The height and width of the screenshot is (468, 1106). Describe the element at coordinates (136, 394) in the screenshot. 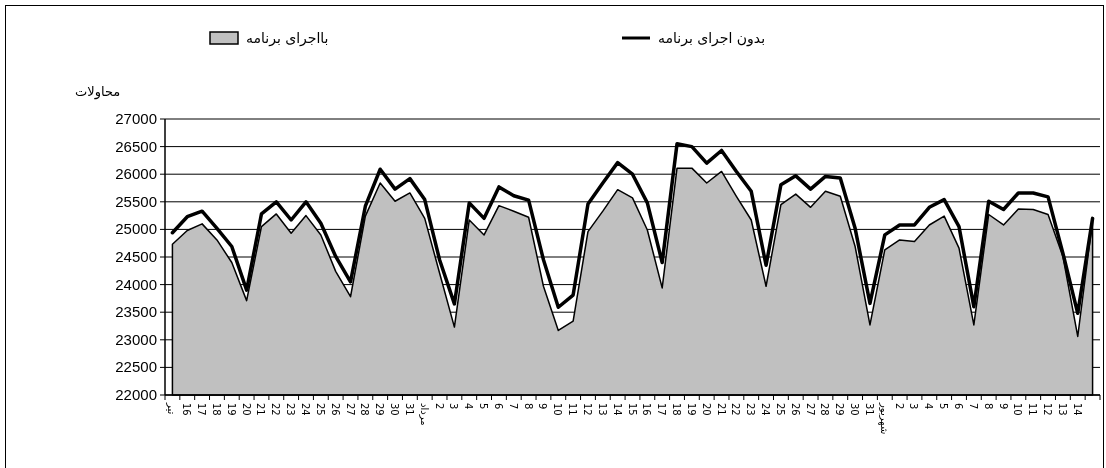

I see `y-tick-label: 22000` at that location.